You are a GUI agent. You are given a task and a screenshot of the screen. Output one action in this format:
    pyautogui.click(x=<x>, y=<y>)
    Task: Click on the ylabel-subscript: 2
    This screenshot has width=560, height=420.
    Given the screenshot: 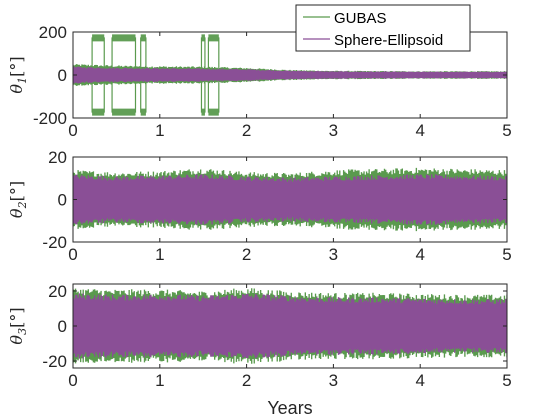 What is the action you would take?
    pyautogui.click(x=22, y=205)
    